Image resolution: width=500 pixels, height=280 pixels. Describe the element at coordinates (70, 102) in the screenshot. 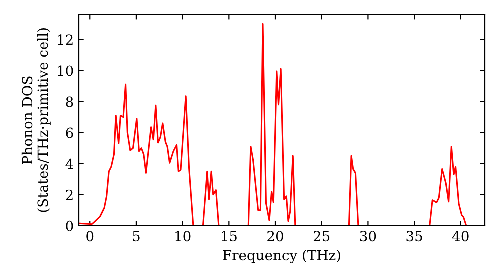

I see `y-tick-label: 8` at that location.